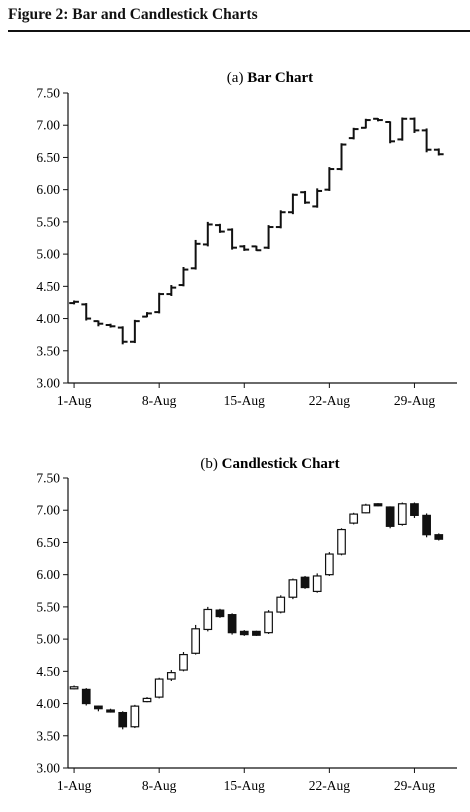 This screenshot has height=812, width=470. I want to click on candlestick-chart-title-prefix: (b), so click(210, 464).